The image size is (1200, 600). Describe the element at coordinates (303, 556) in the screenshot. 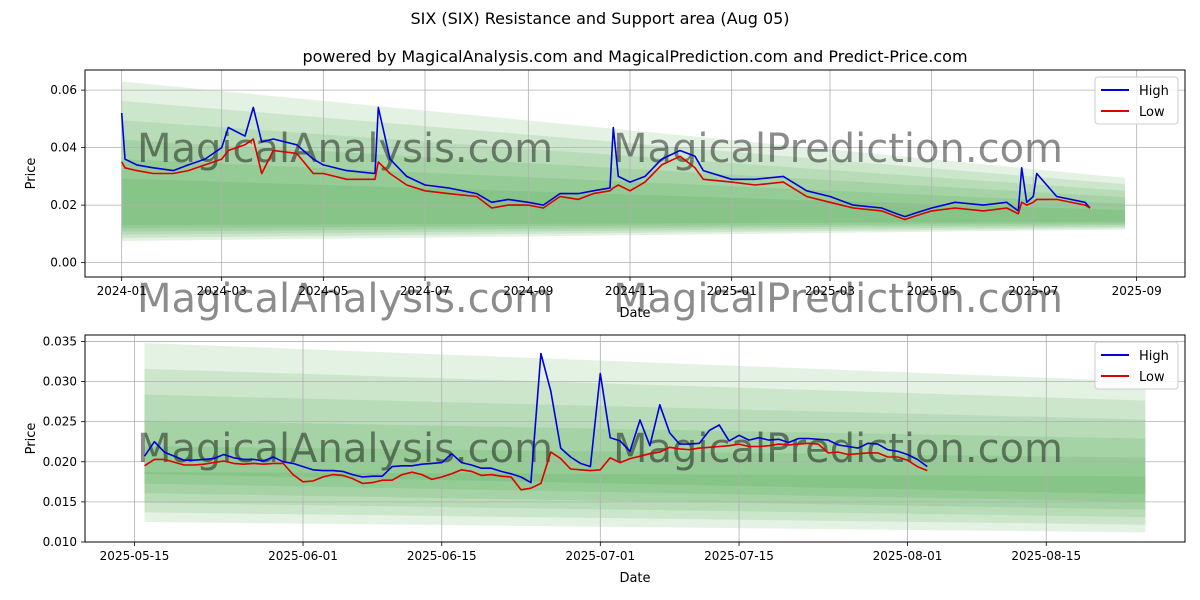

I see `x-tick-label: 2025-06-01` at that location.